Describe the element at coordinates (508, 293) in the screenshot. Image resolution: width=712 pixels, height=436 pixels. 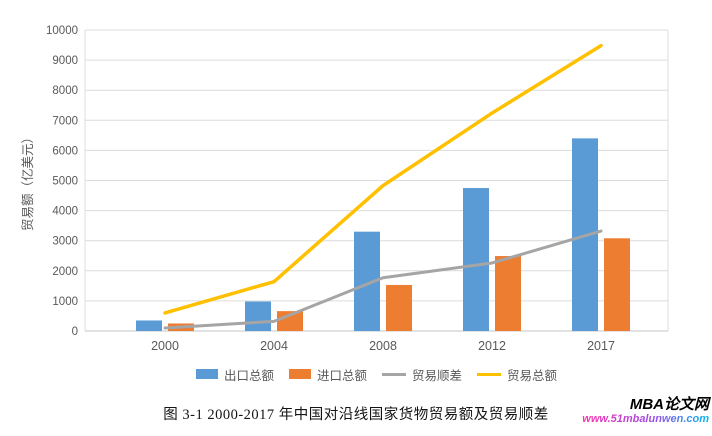
I see `bar-imports-2012` at that location.